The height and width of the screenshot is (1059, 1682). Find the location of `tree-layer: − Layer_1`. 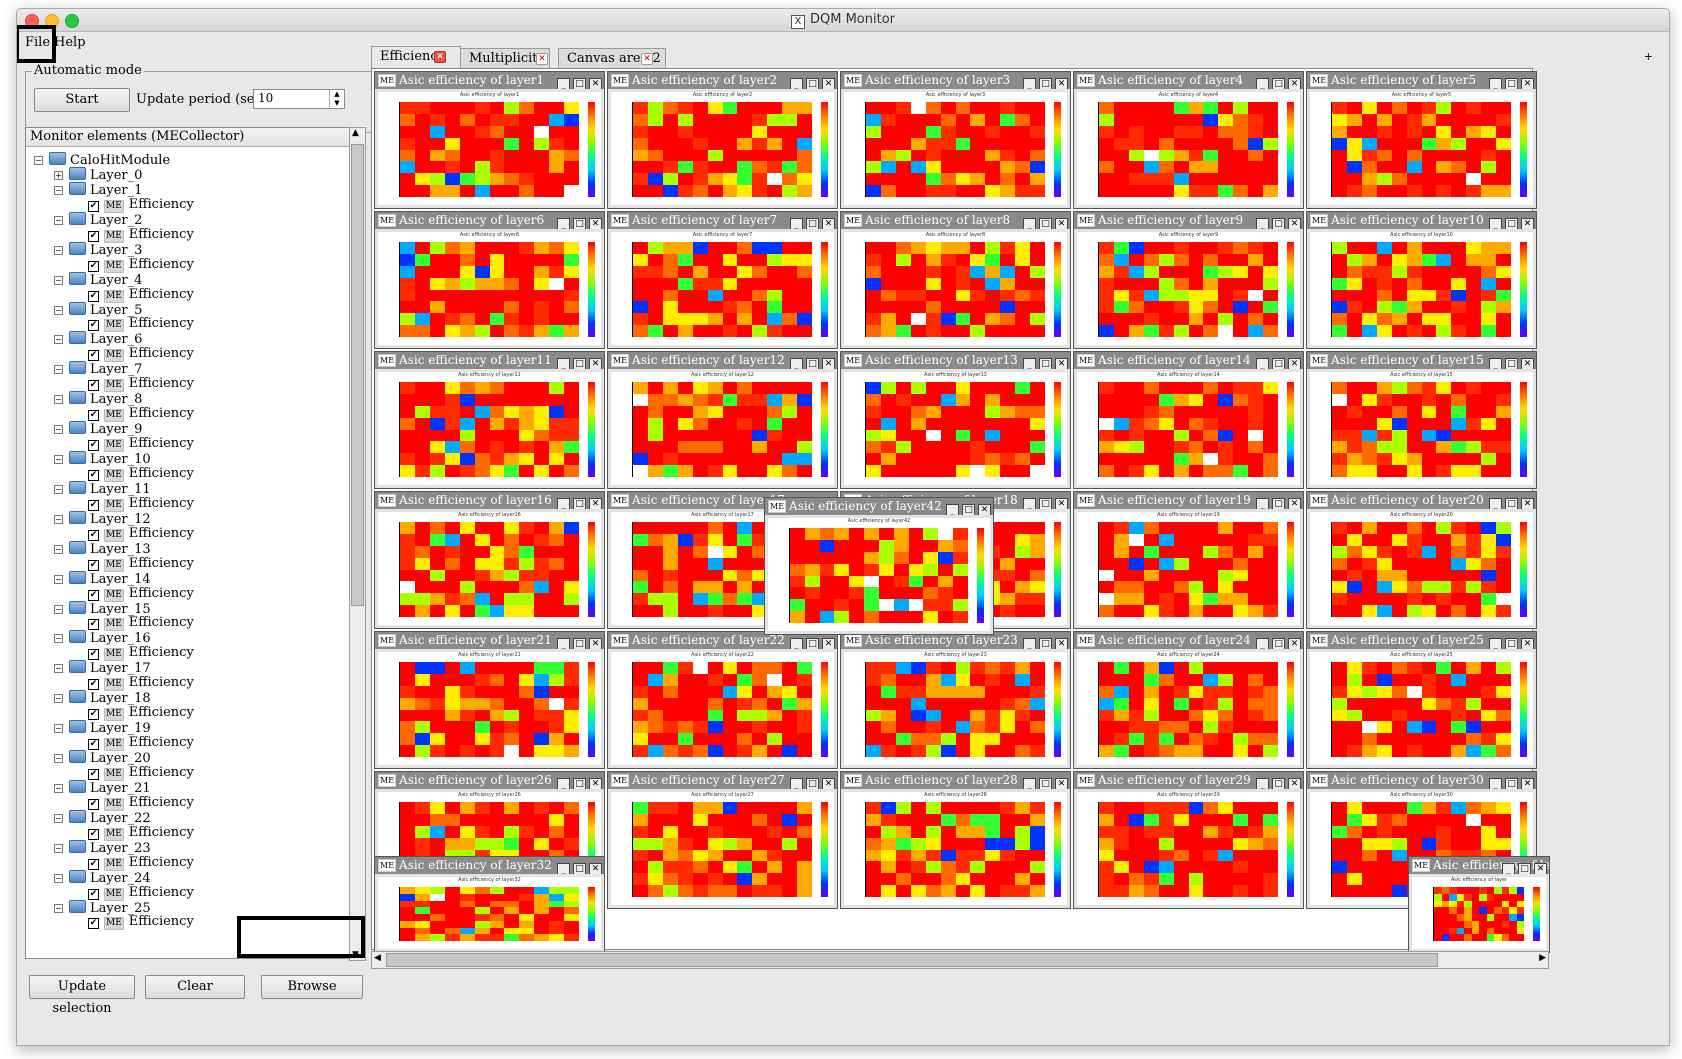

tree-layer: − Layer_1 is located at coordinates (98, 189).